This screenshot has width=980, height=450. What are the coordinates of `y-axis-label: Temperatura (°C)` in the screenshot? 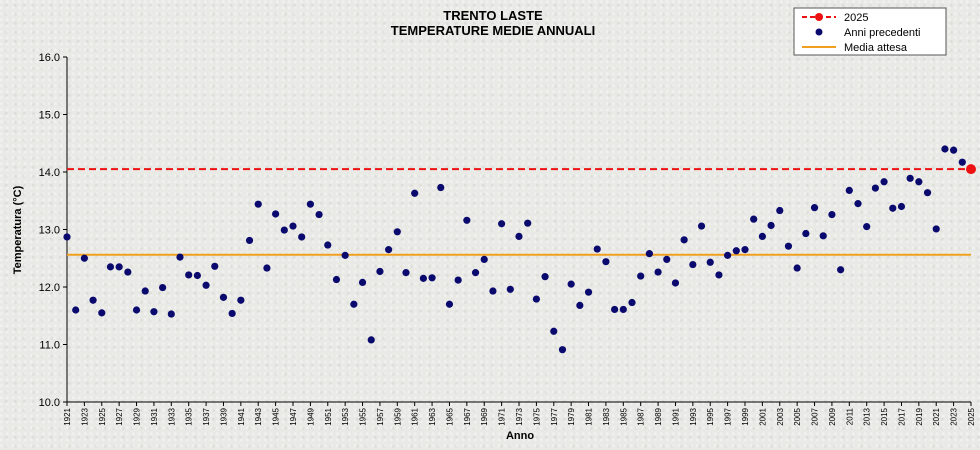 It's located at (18, 229).